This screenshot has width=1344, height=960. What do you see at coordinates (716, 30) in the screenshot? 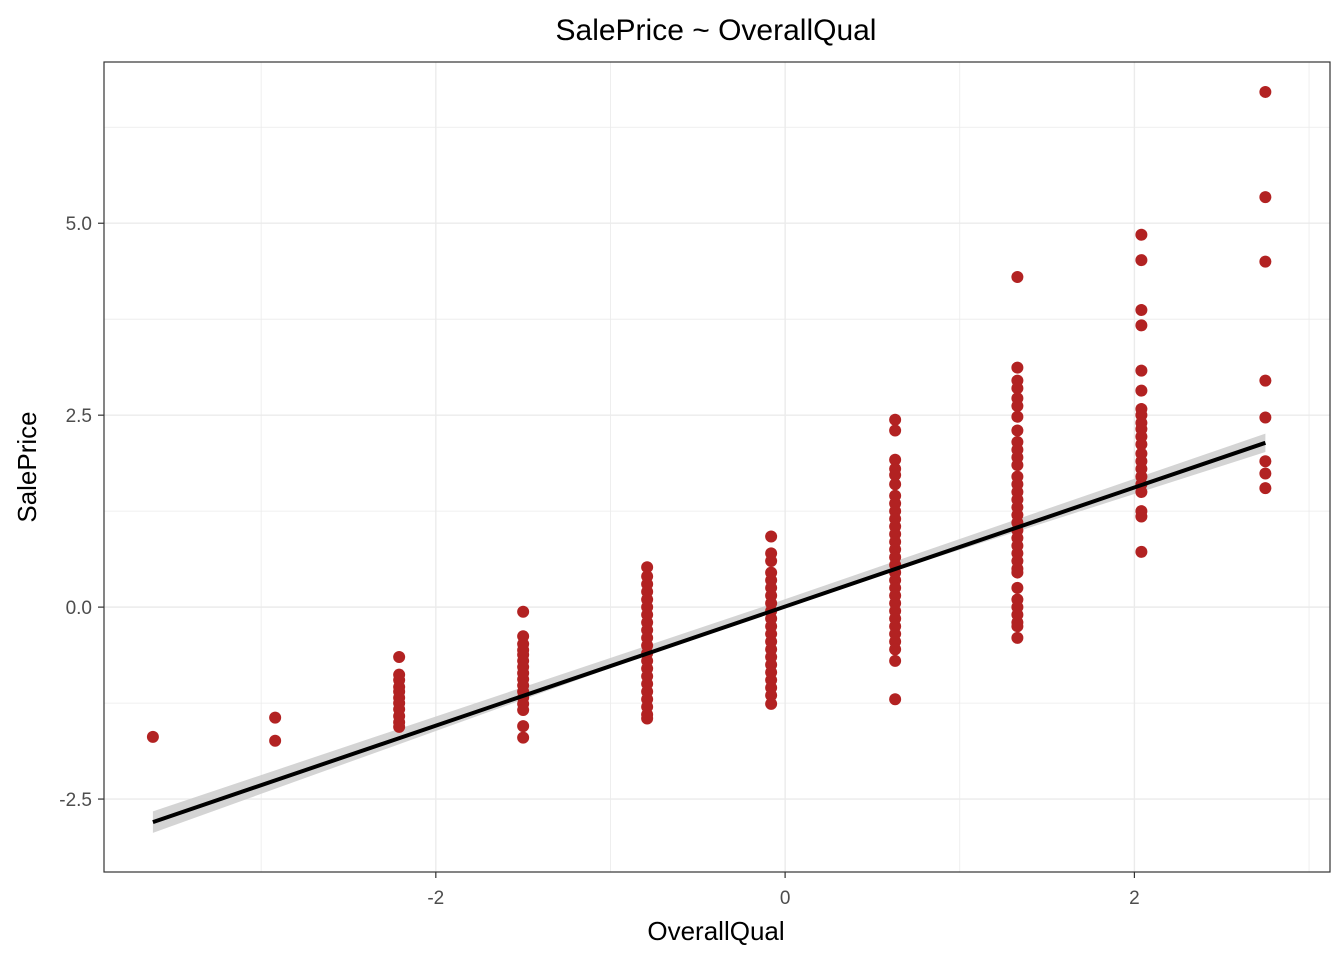
I see `chart-title: SalePrice ~ OverallQual` at bounding box center [716, 30].